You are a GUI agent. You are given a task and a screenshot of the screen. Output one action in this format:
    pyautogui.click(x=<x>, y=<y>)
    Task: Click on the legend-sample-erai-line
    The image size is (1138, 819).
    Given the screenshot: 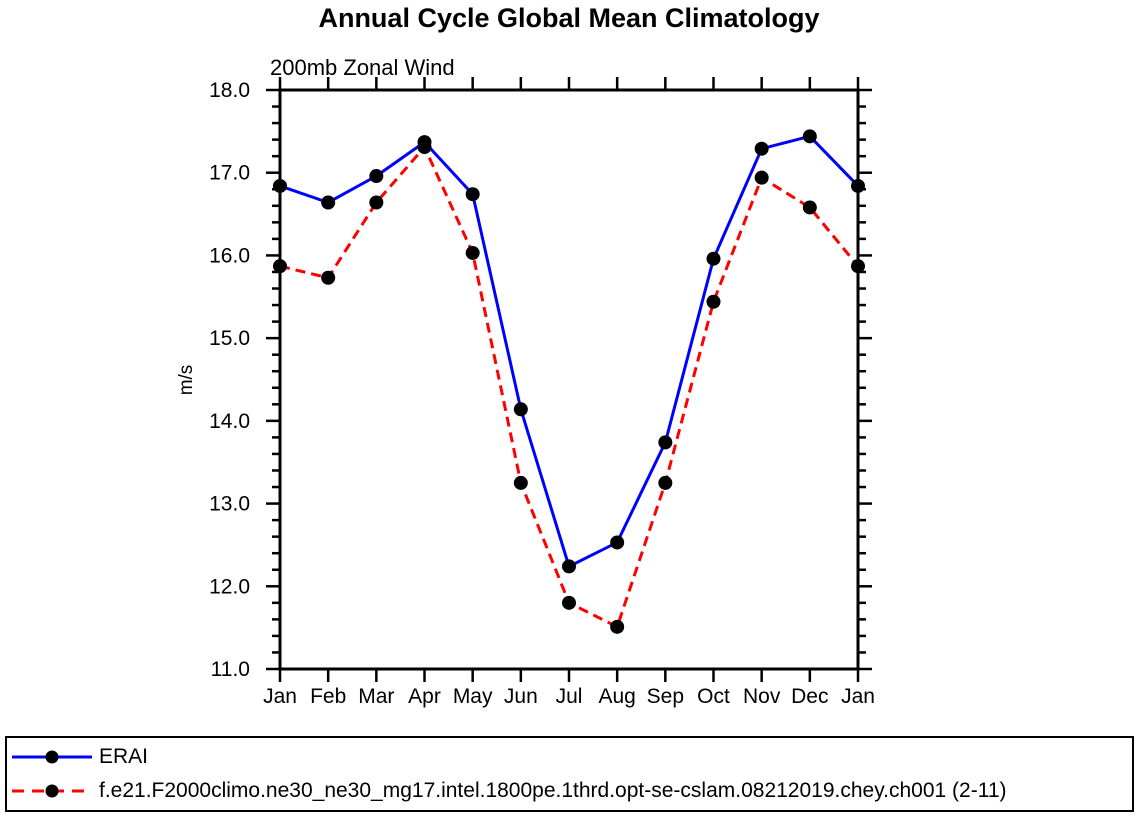 What is the action you would take?
    pyautogui.click(x=52, y=757)
    